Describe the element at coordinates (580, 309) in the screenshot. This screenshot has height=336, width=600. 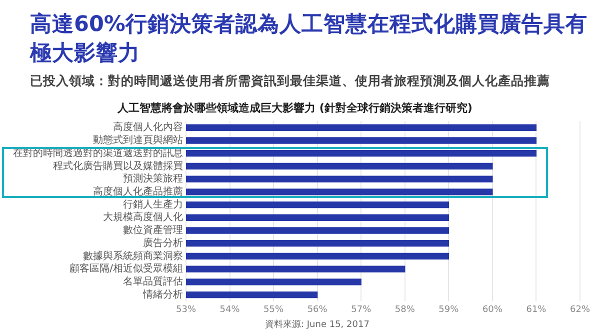
I see `x-tick-label: 62%` at that location.